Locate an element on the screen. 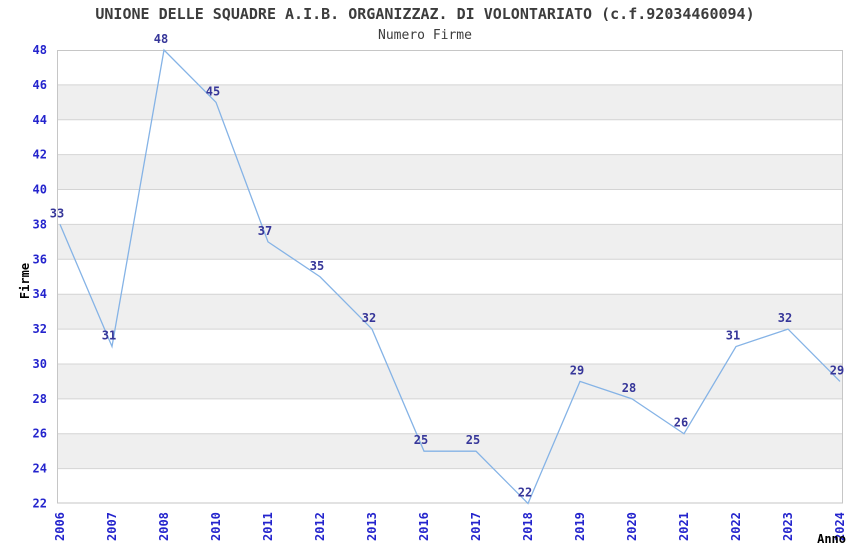  y-axis-label: Firme is located at coordinates (25, 281).